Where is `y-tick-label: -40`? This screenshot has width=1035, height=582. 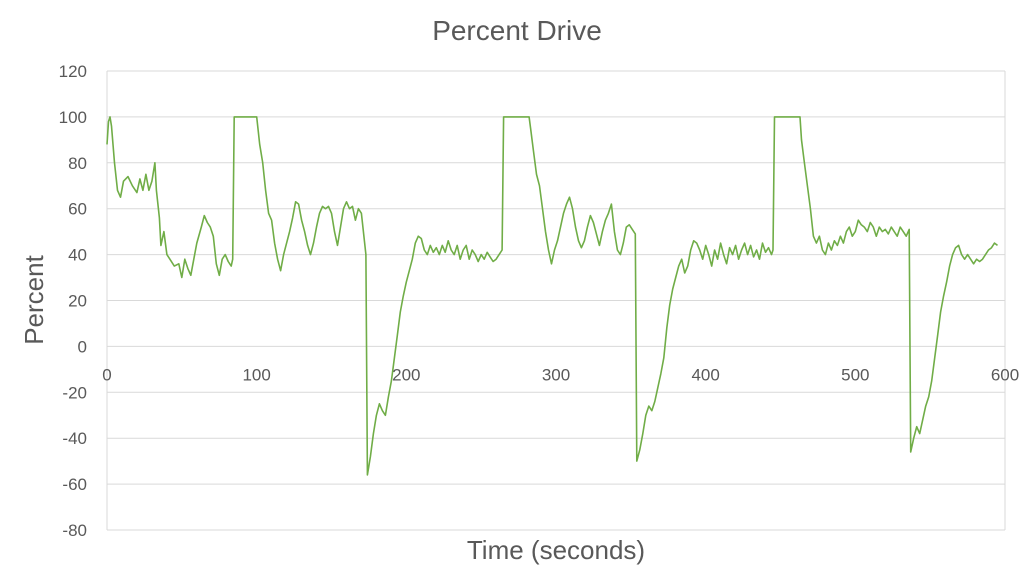
y-tick-label: -40 is located at coordinates (74, 438).